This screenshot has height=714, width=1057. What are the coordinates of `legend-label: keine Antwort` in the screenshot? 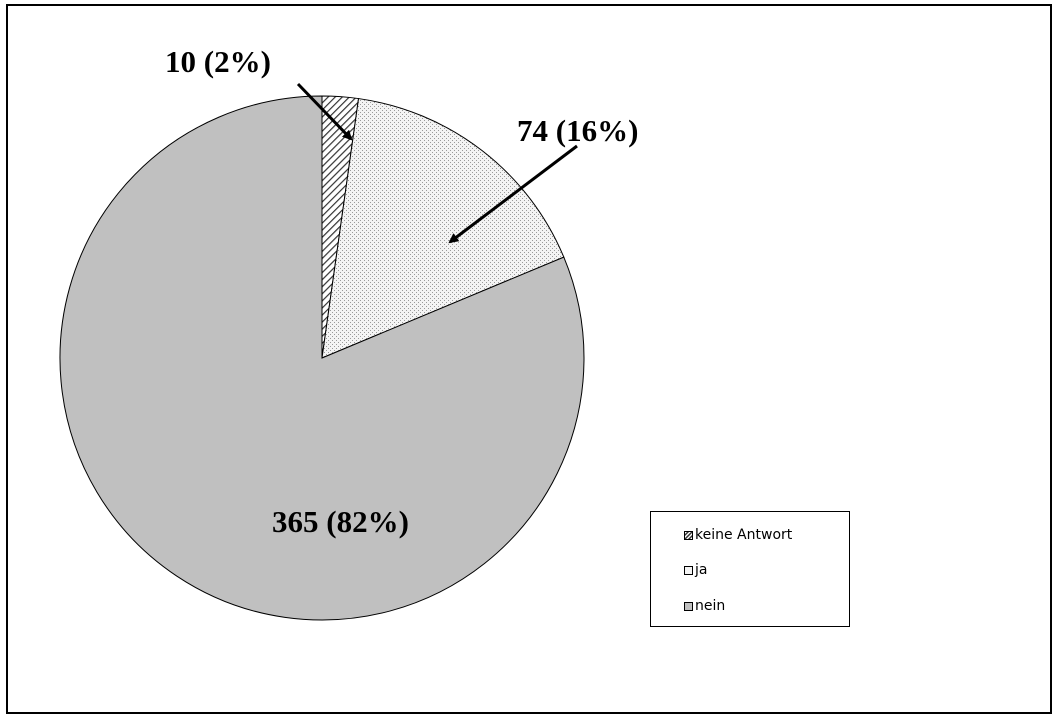 It's located at (744, 535).